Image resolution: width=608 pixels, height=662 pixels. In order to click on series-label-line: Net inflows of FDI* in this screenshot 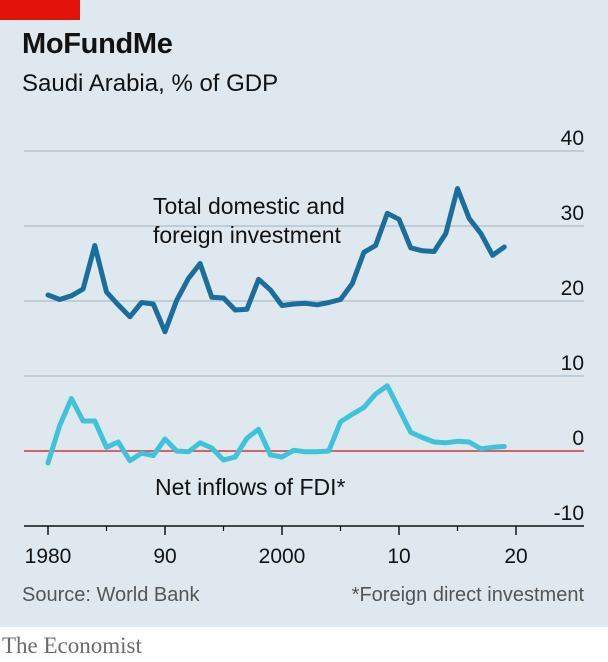, I will do `click(250, 487)`.